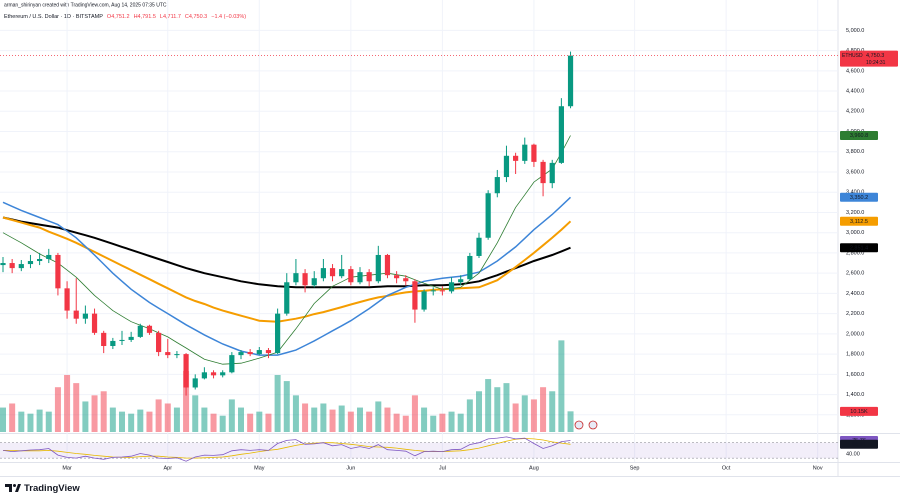 The width and height of the screenshot is (900, 500). I want to click on rsi-ma-line, so click(287, 448).